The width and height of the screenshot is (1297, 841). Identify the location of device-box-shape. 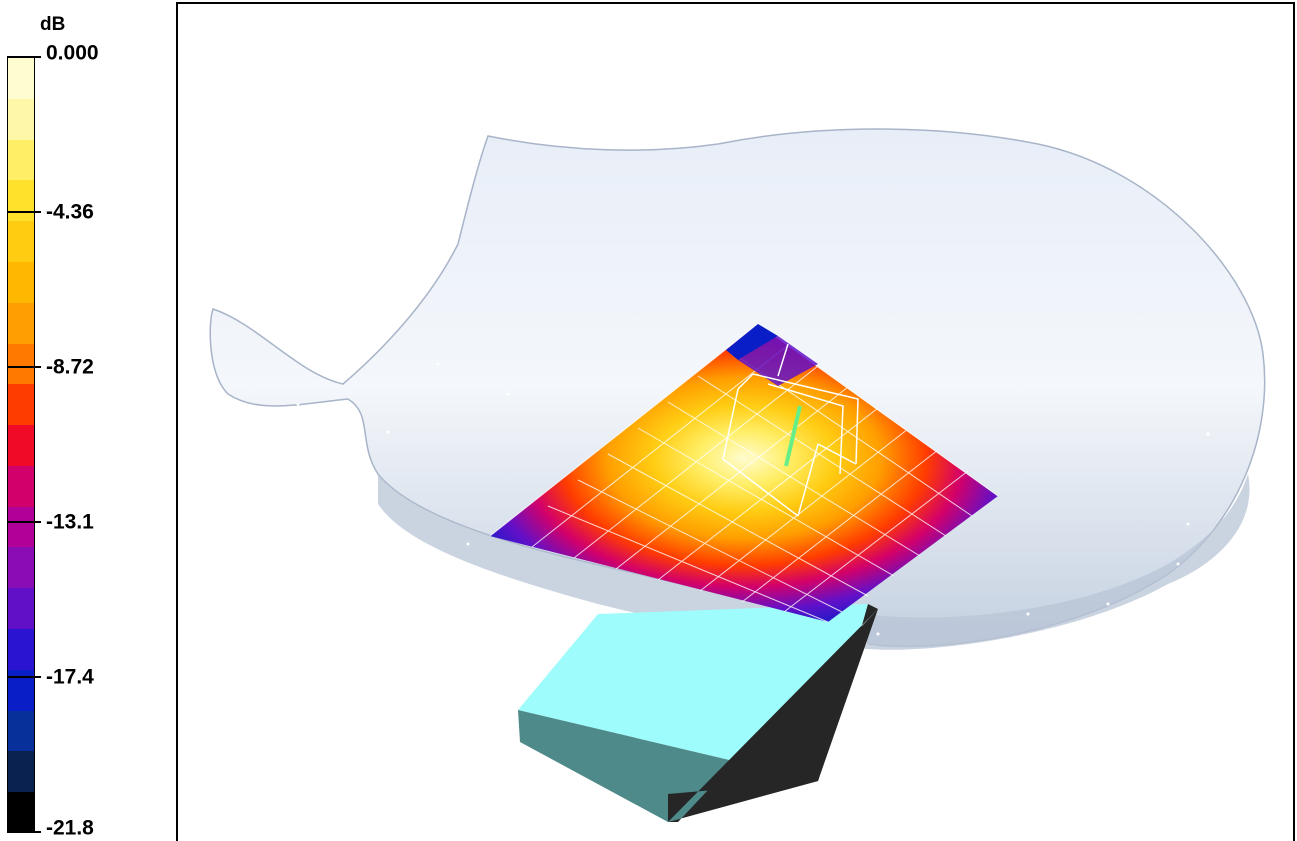
(698, 713).